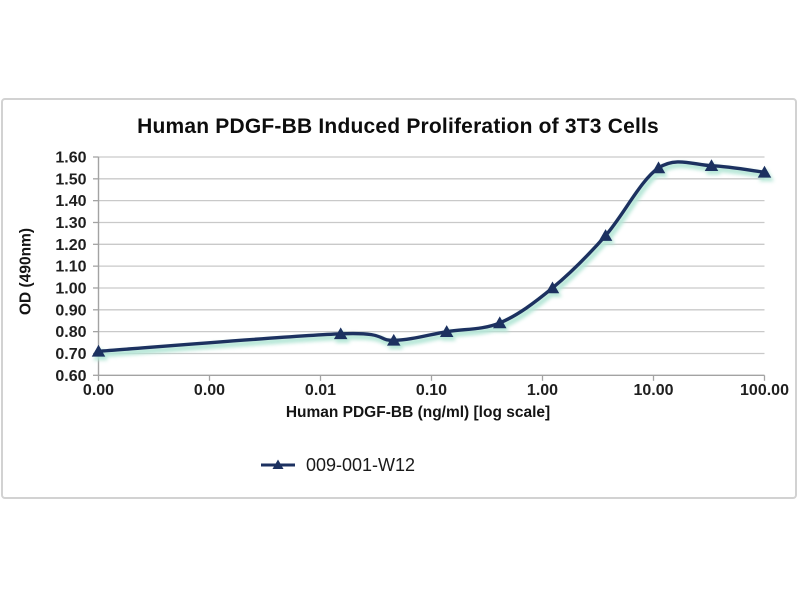 Image resolution: width=800 pixels, height=600 pixels. I want to click on svg-text: 1.50, so click(70, 179).